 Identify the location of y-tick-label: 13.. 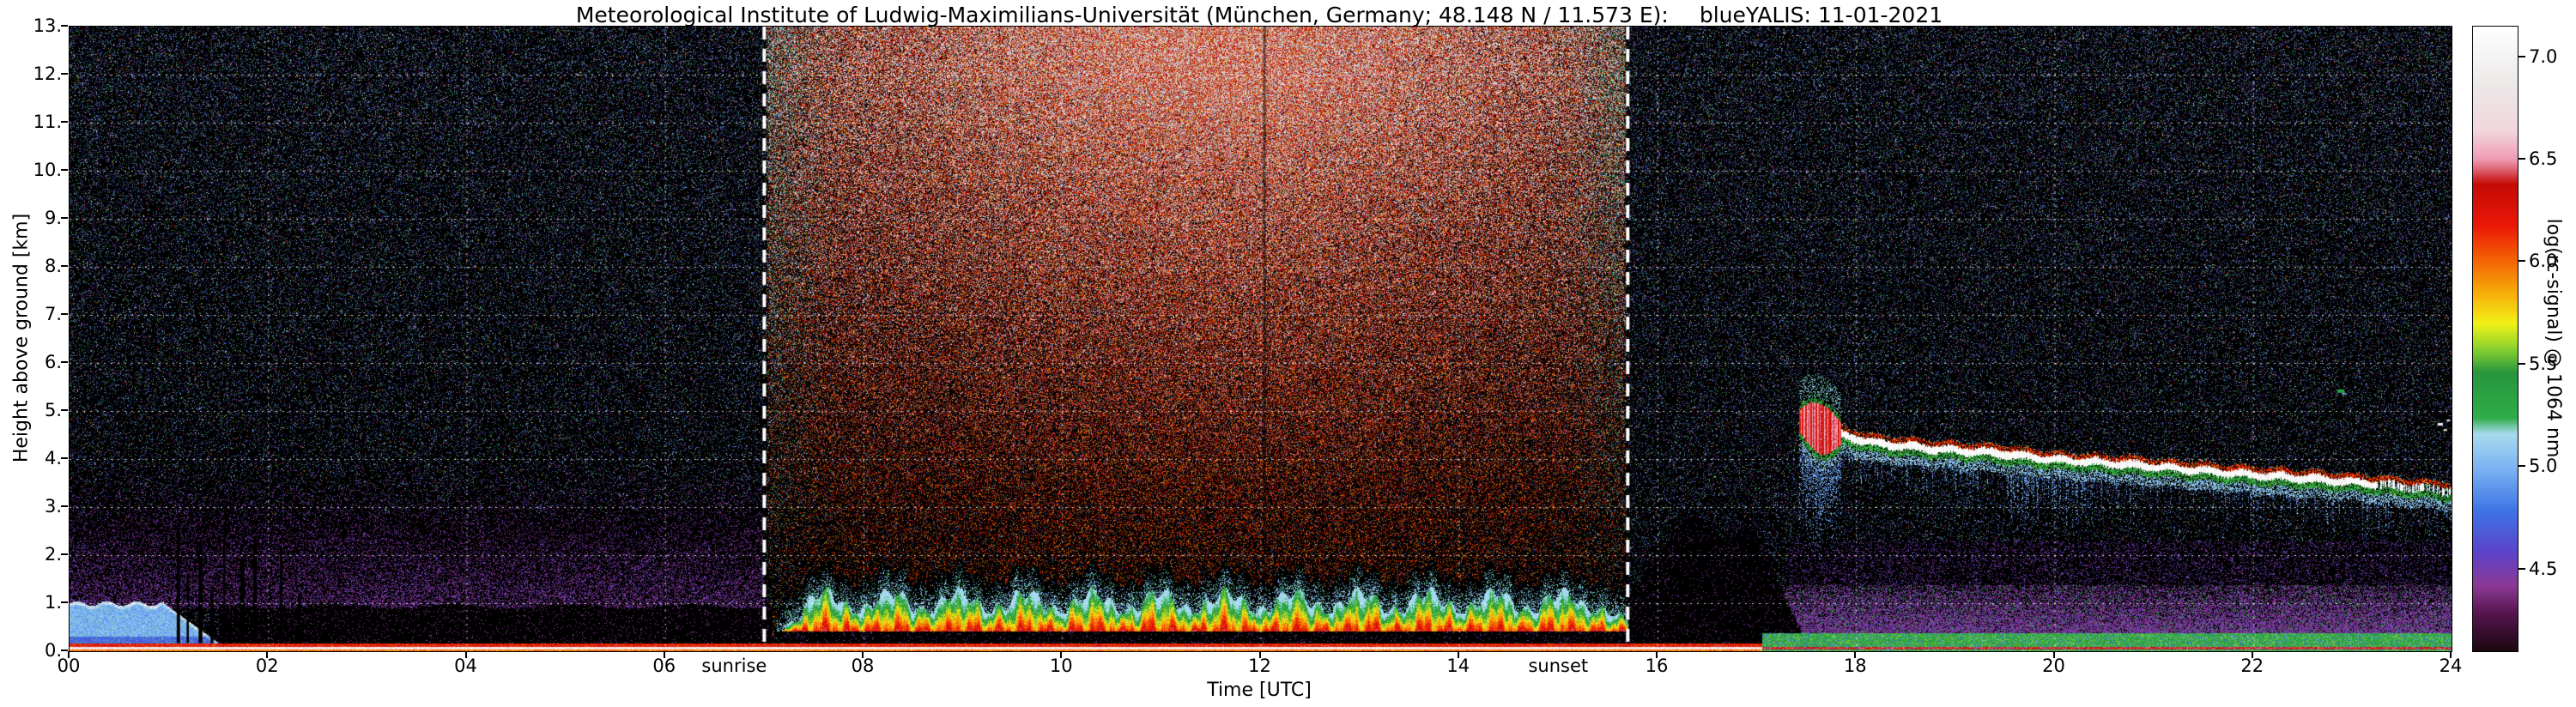
(47, 26).